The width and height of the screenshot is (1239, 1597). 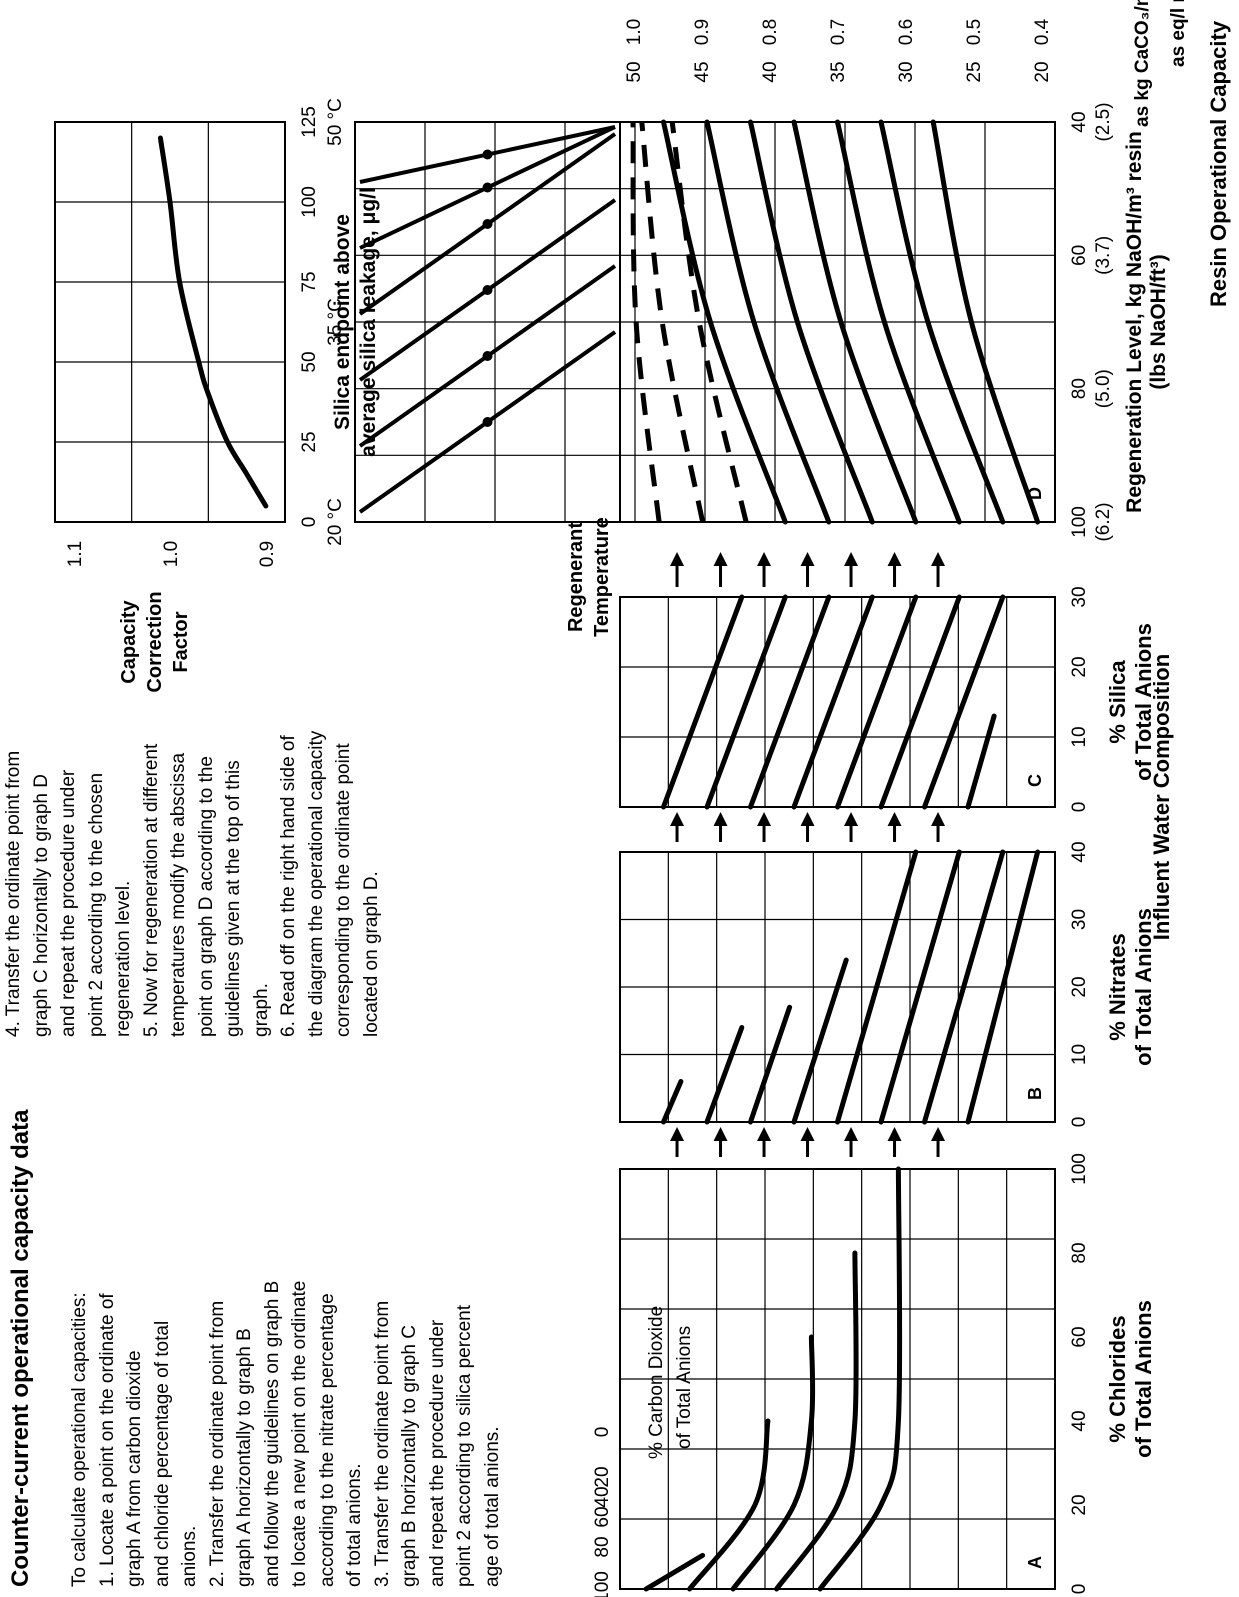 What do you see at coordinates (1103, 521) in the screenshot?
I see `graph-d-x-tick-lbs: (6.2)` at bounding box center [1103, 521].